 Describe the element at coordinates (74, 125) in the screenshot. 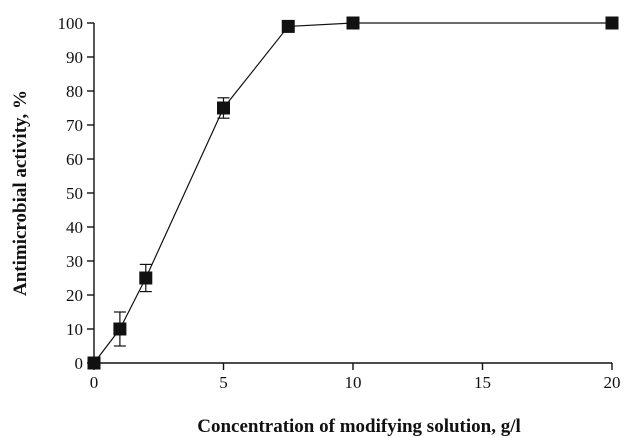

I see `y-tick-label: 70` at that location.